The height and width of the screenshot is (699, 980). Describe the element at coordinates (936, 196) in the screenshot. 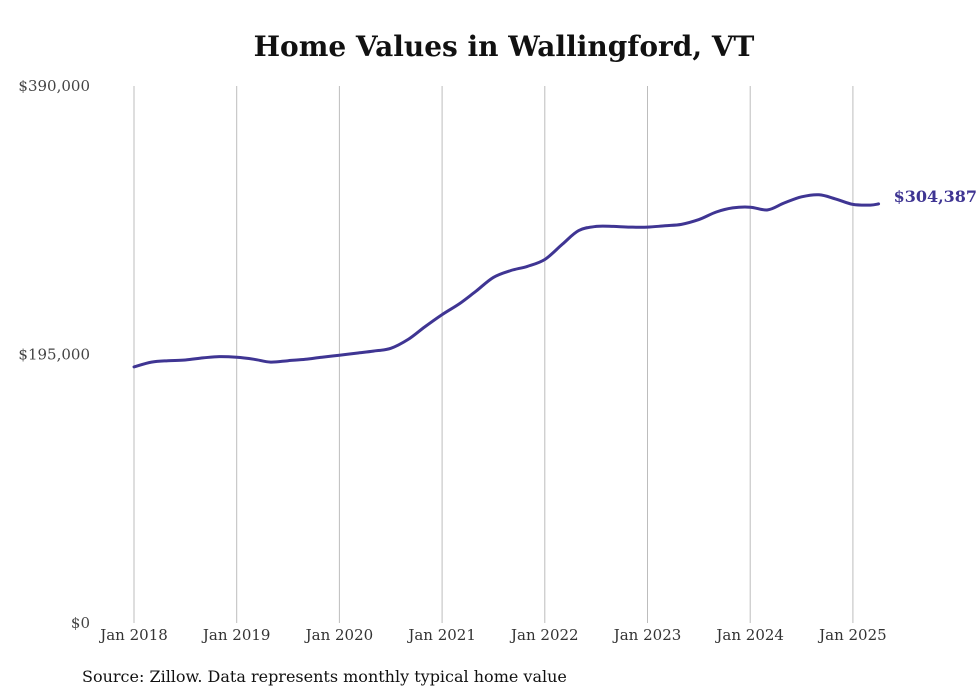

I see `end-value-label: $304,387` at that location.